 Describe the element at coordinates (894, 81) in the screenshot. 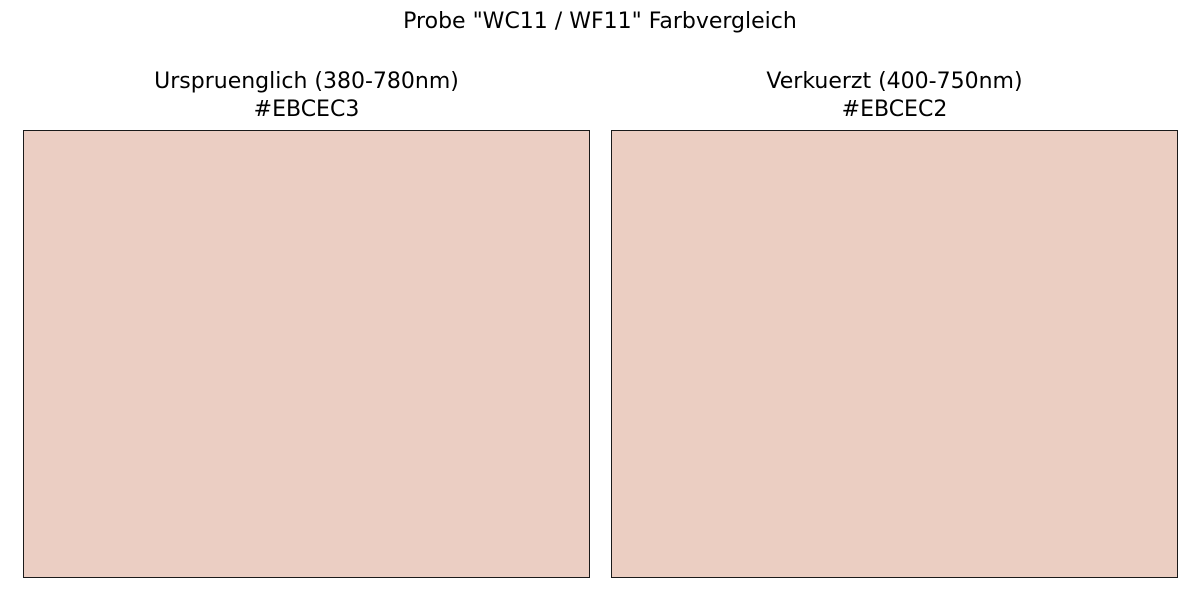

I see `panel-shortened-title: Verkuerzt (400-750nm)` at that location.